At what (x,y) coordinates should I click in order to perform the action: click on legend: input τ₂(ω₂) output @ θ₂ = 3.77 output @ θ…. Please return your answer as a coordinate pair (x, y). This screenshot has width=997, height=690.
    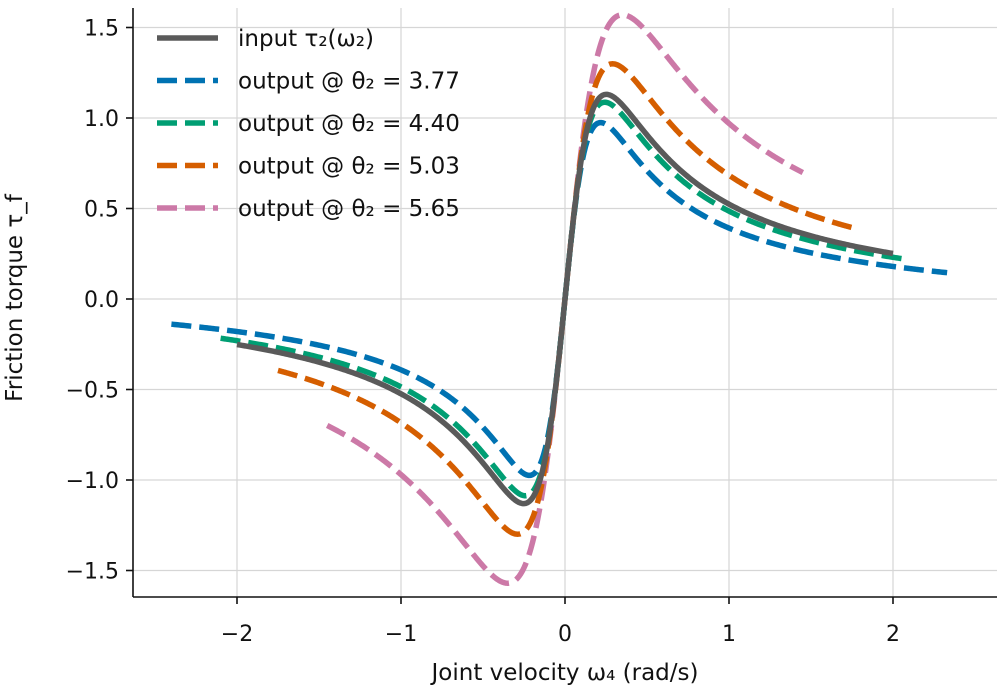
    Looking at the image, I should click on (308, 124).